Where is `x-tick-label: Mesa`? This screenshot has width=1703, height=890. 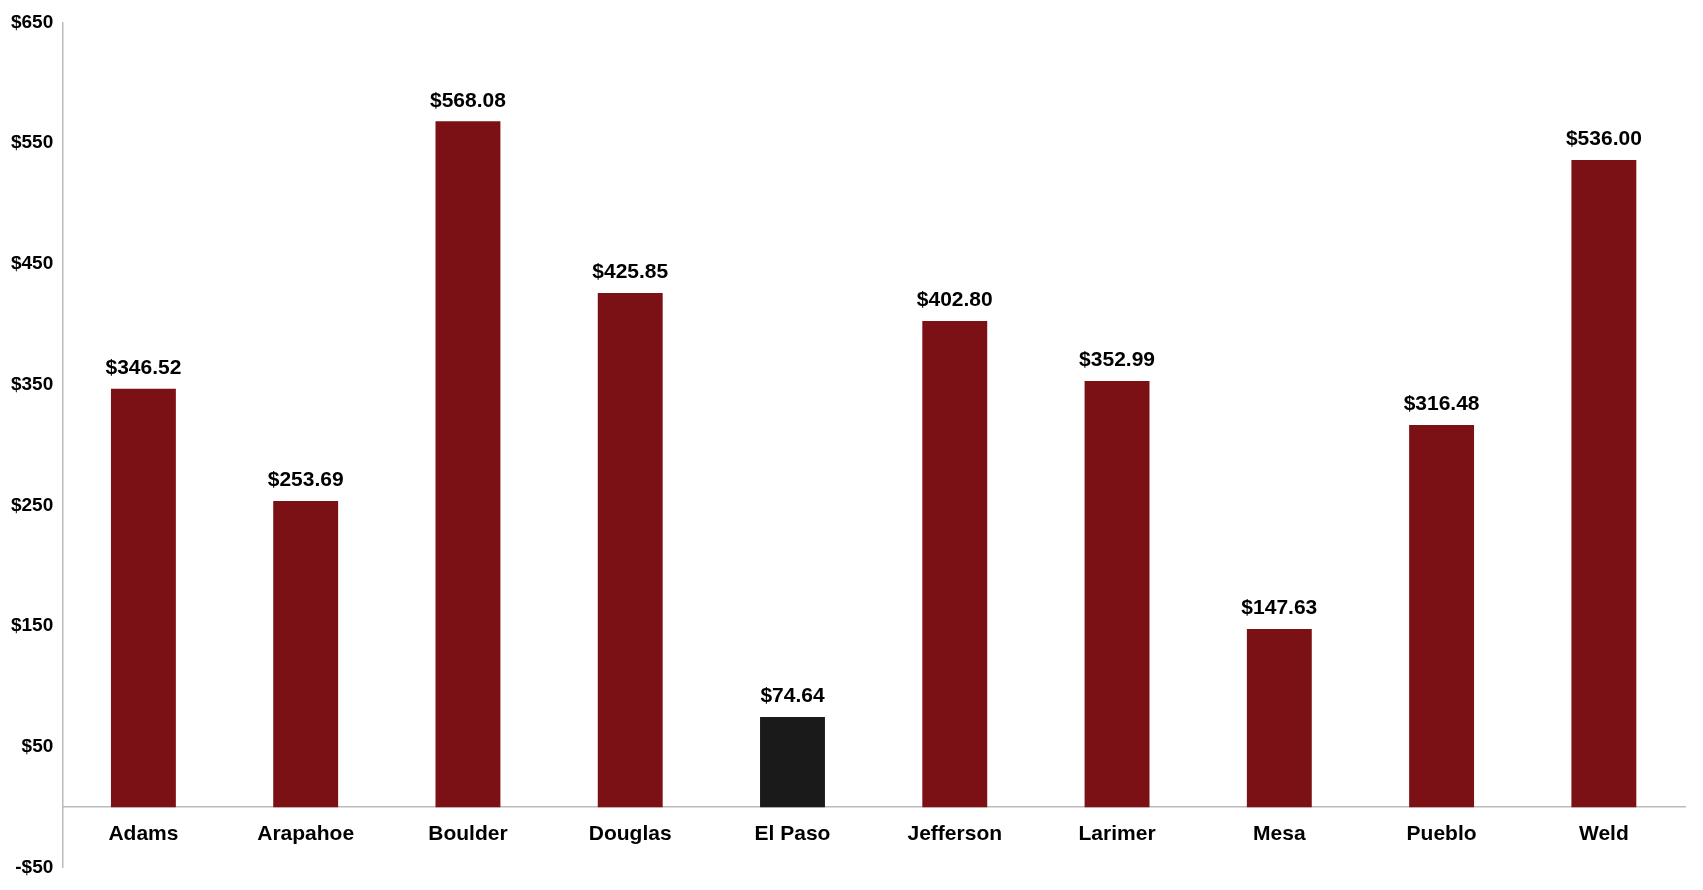 x-tick-label: Mesa is located at coordinates (1279, 832).